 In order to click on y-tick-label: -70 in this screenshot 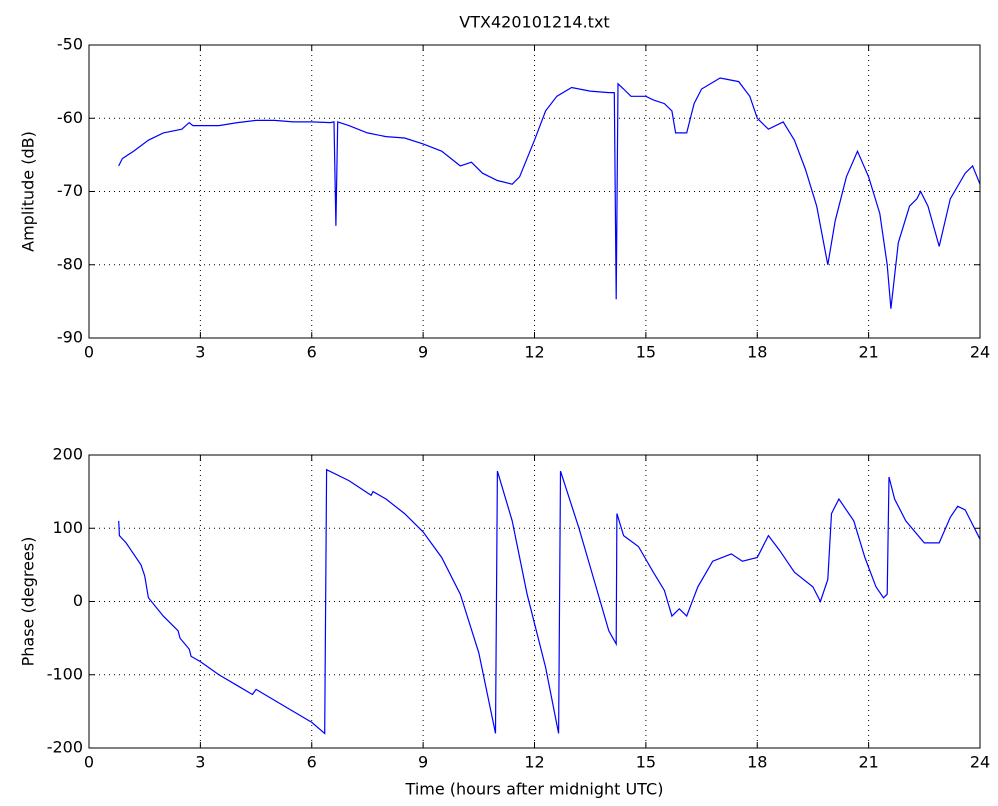, I will do `click(70, 190)`.